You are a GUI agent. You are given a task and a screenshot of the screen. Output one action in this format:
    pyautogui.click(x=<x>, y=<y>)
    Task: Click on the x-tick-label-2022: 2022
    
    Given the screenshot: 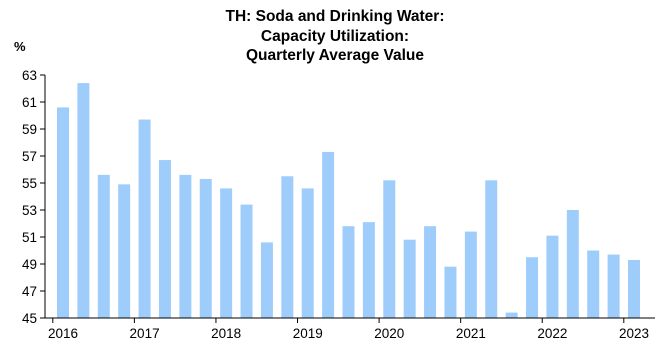 What is the action you would take?
    pyautogui.click(x=552, y=333)
    